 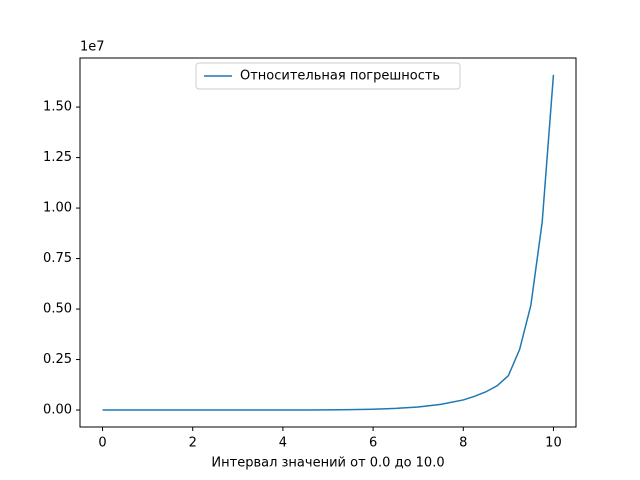 I want to click on y-tick-label: 1.25, so click(x=57, y=157).